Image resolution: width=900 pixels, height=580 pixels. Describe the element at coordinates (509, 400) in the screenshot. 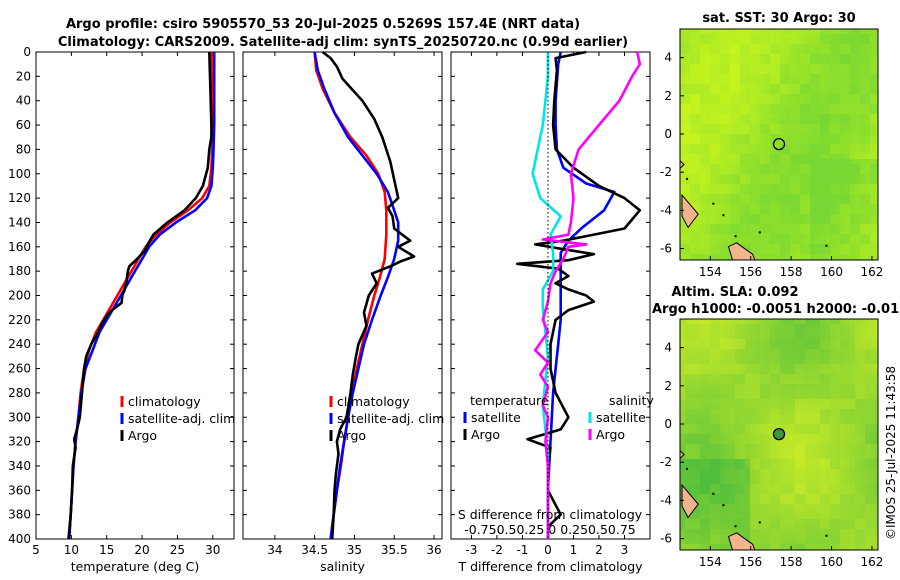

I see `legend-header-temperature: temperature` at that location.